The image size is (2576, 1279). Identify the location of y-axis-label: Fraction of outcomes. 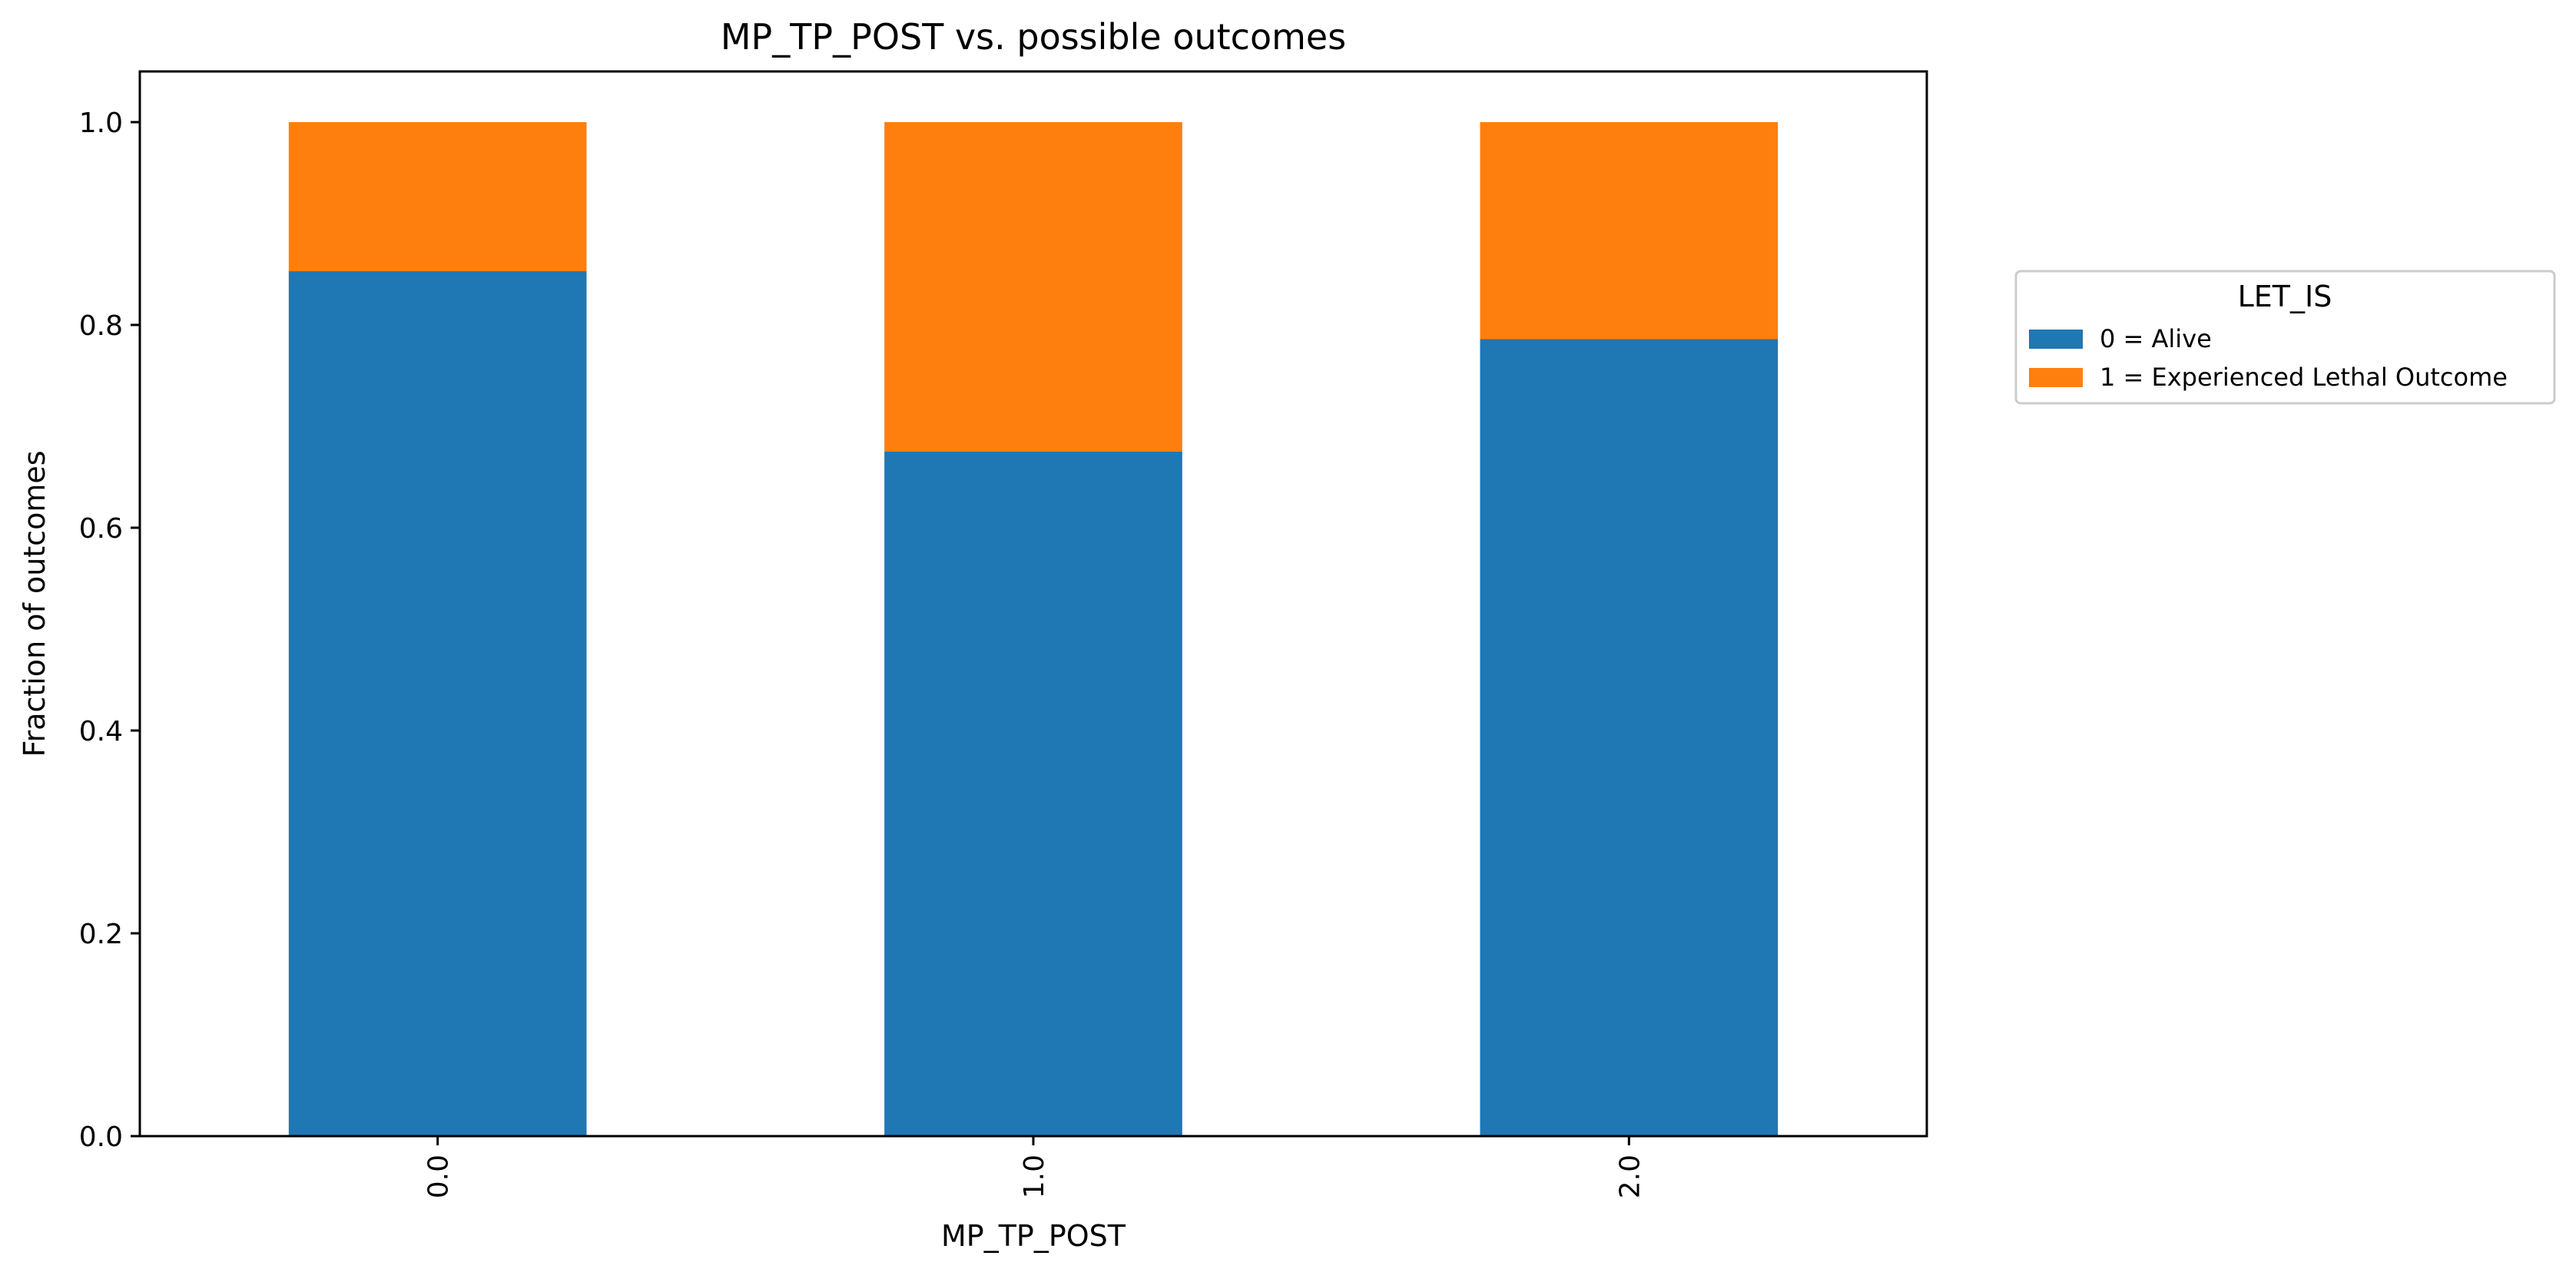
(34, 603).